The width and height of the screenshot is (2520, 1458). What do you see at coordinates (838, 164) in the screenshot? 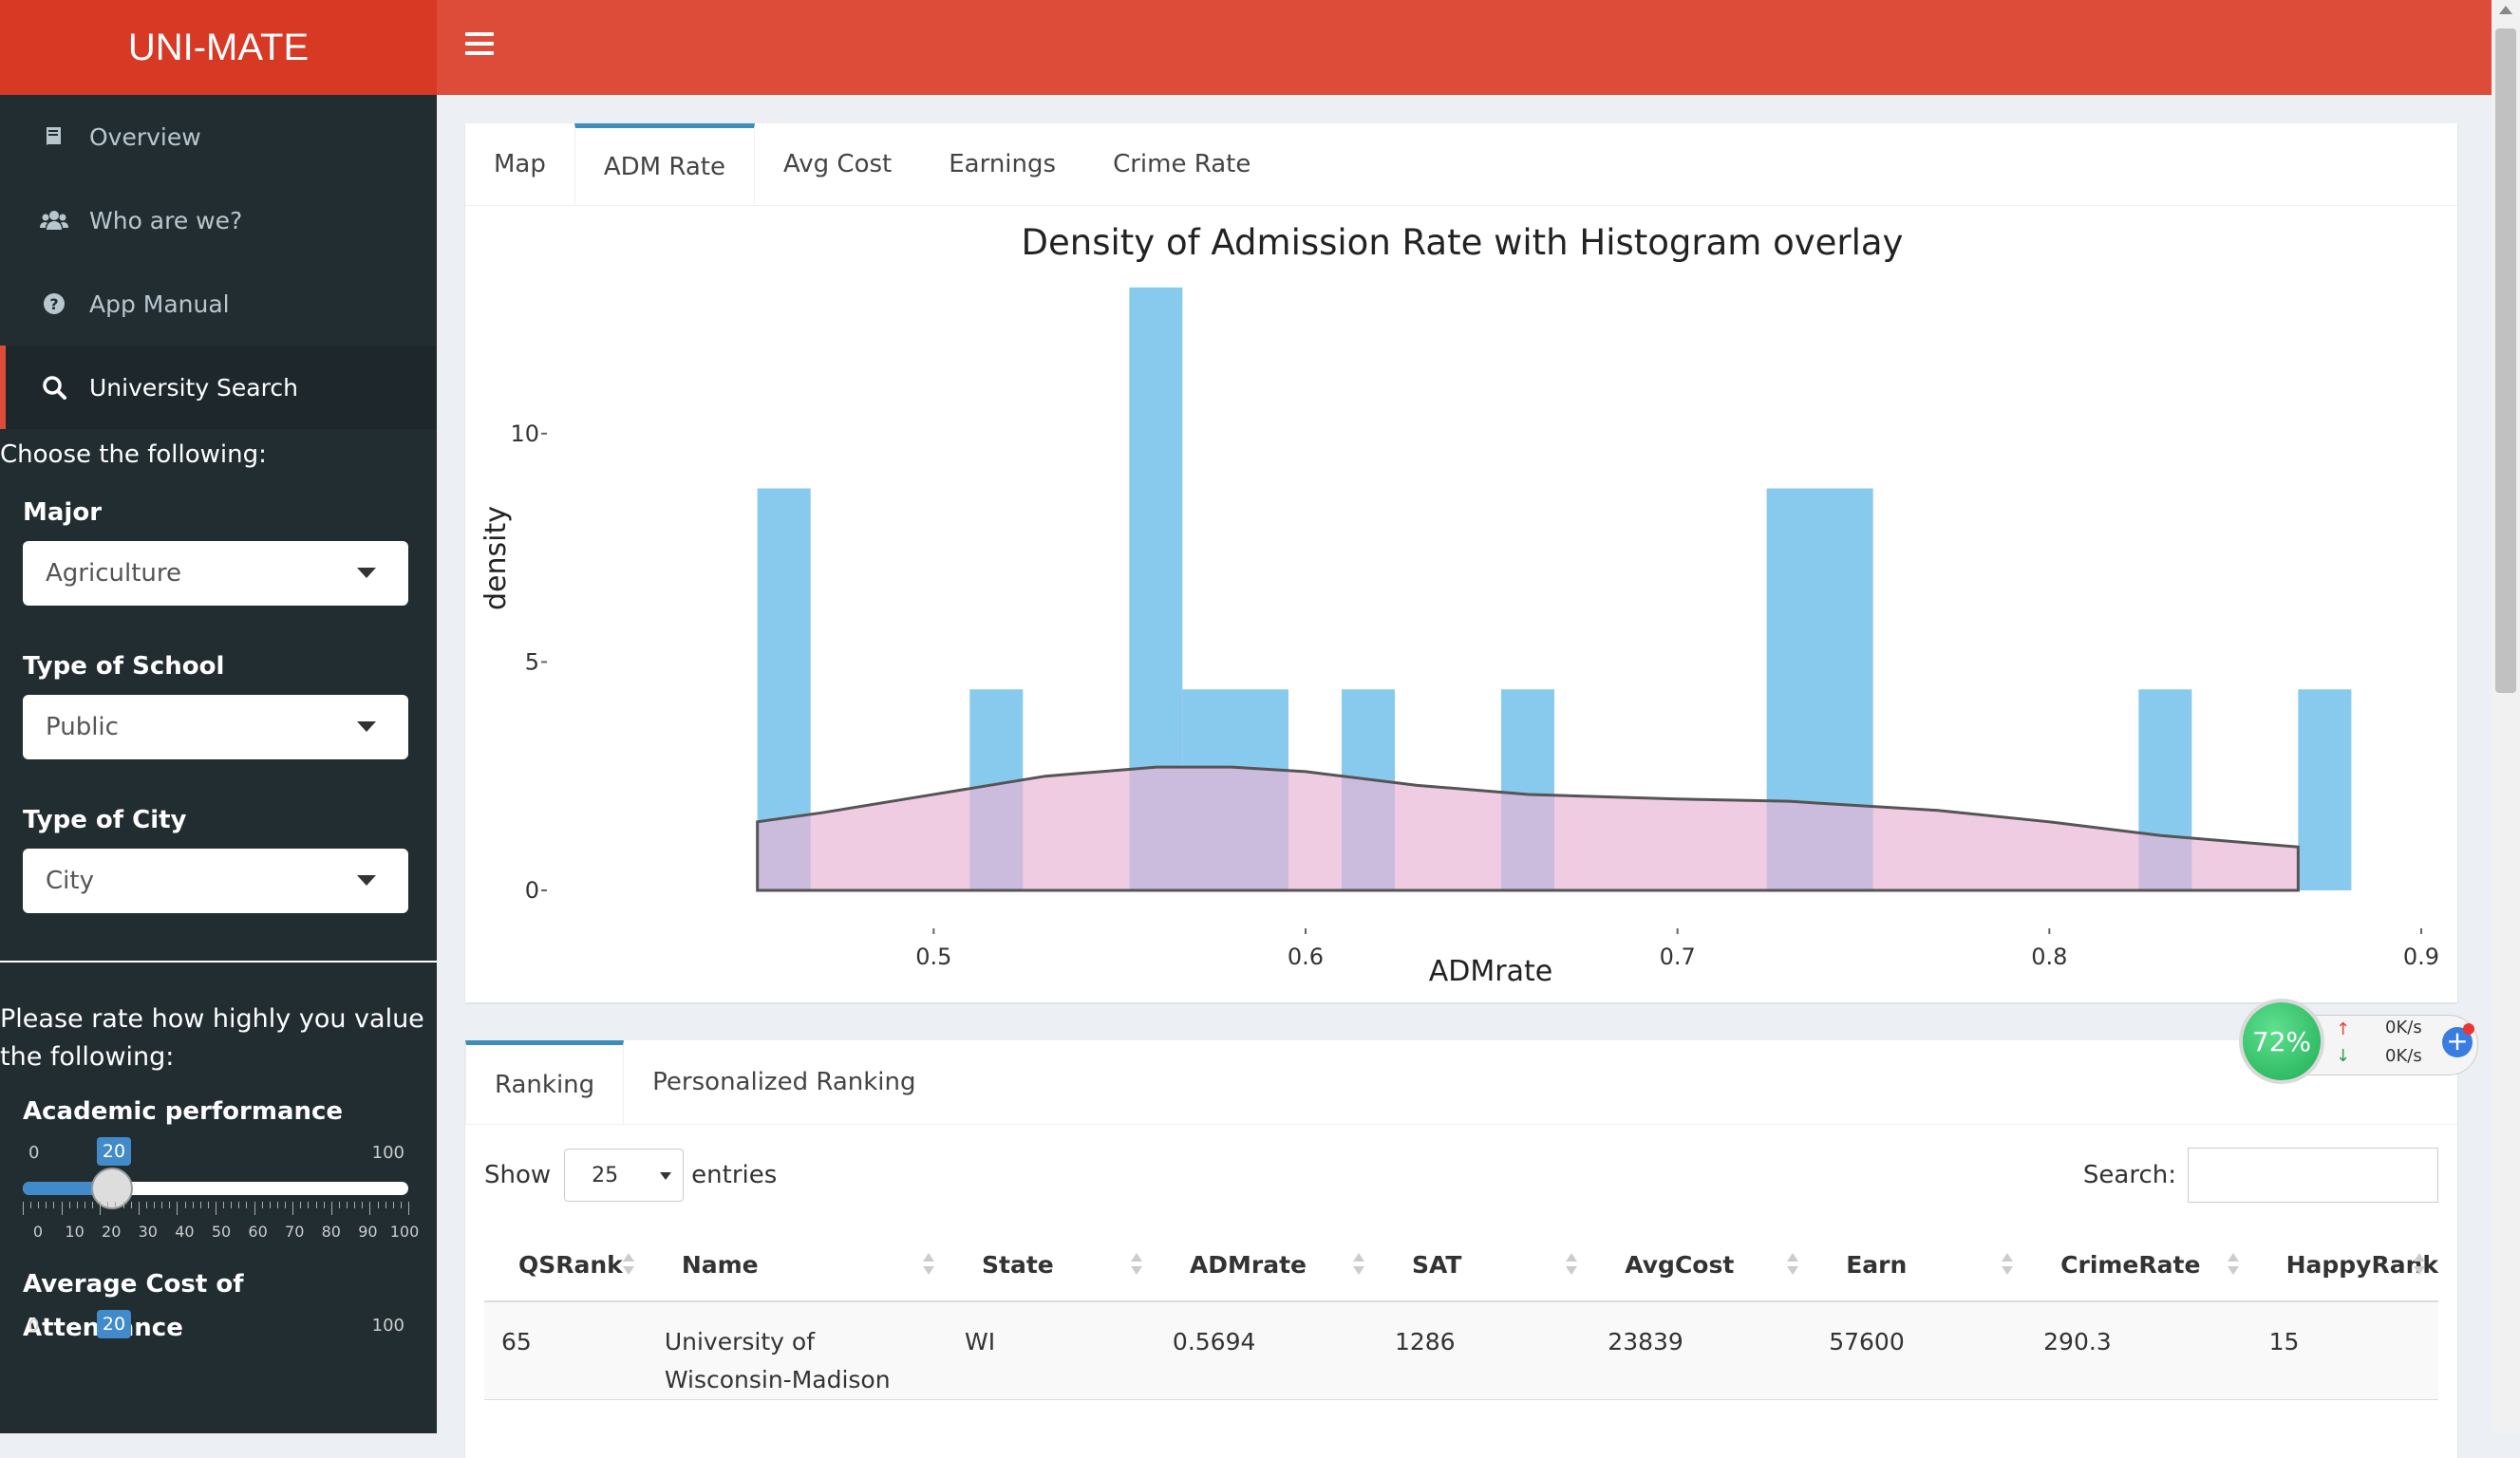
I see `tab-avg-cost: Avg Cost` at bounding box center [838, 164].